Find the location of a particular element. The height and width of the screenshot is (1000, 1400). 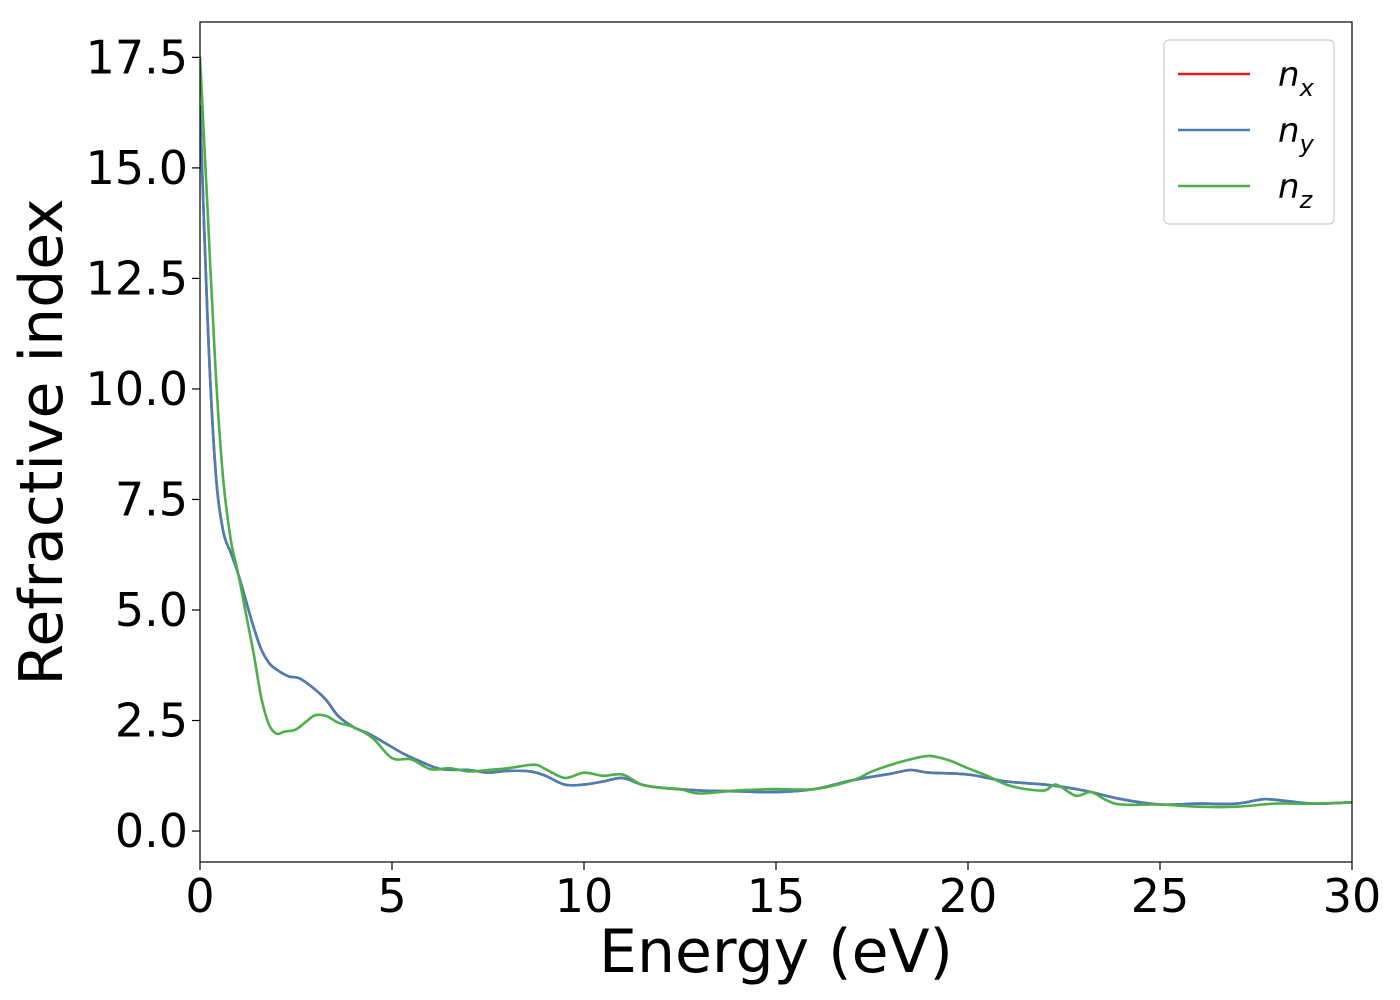

legend-box is located at coordinates (1249, 132).